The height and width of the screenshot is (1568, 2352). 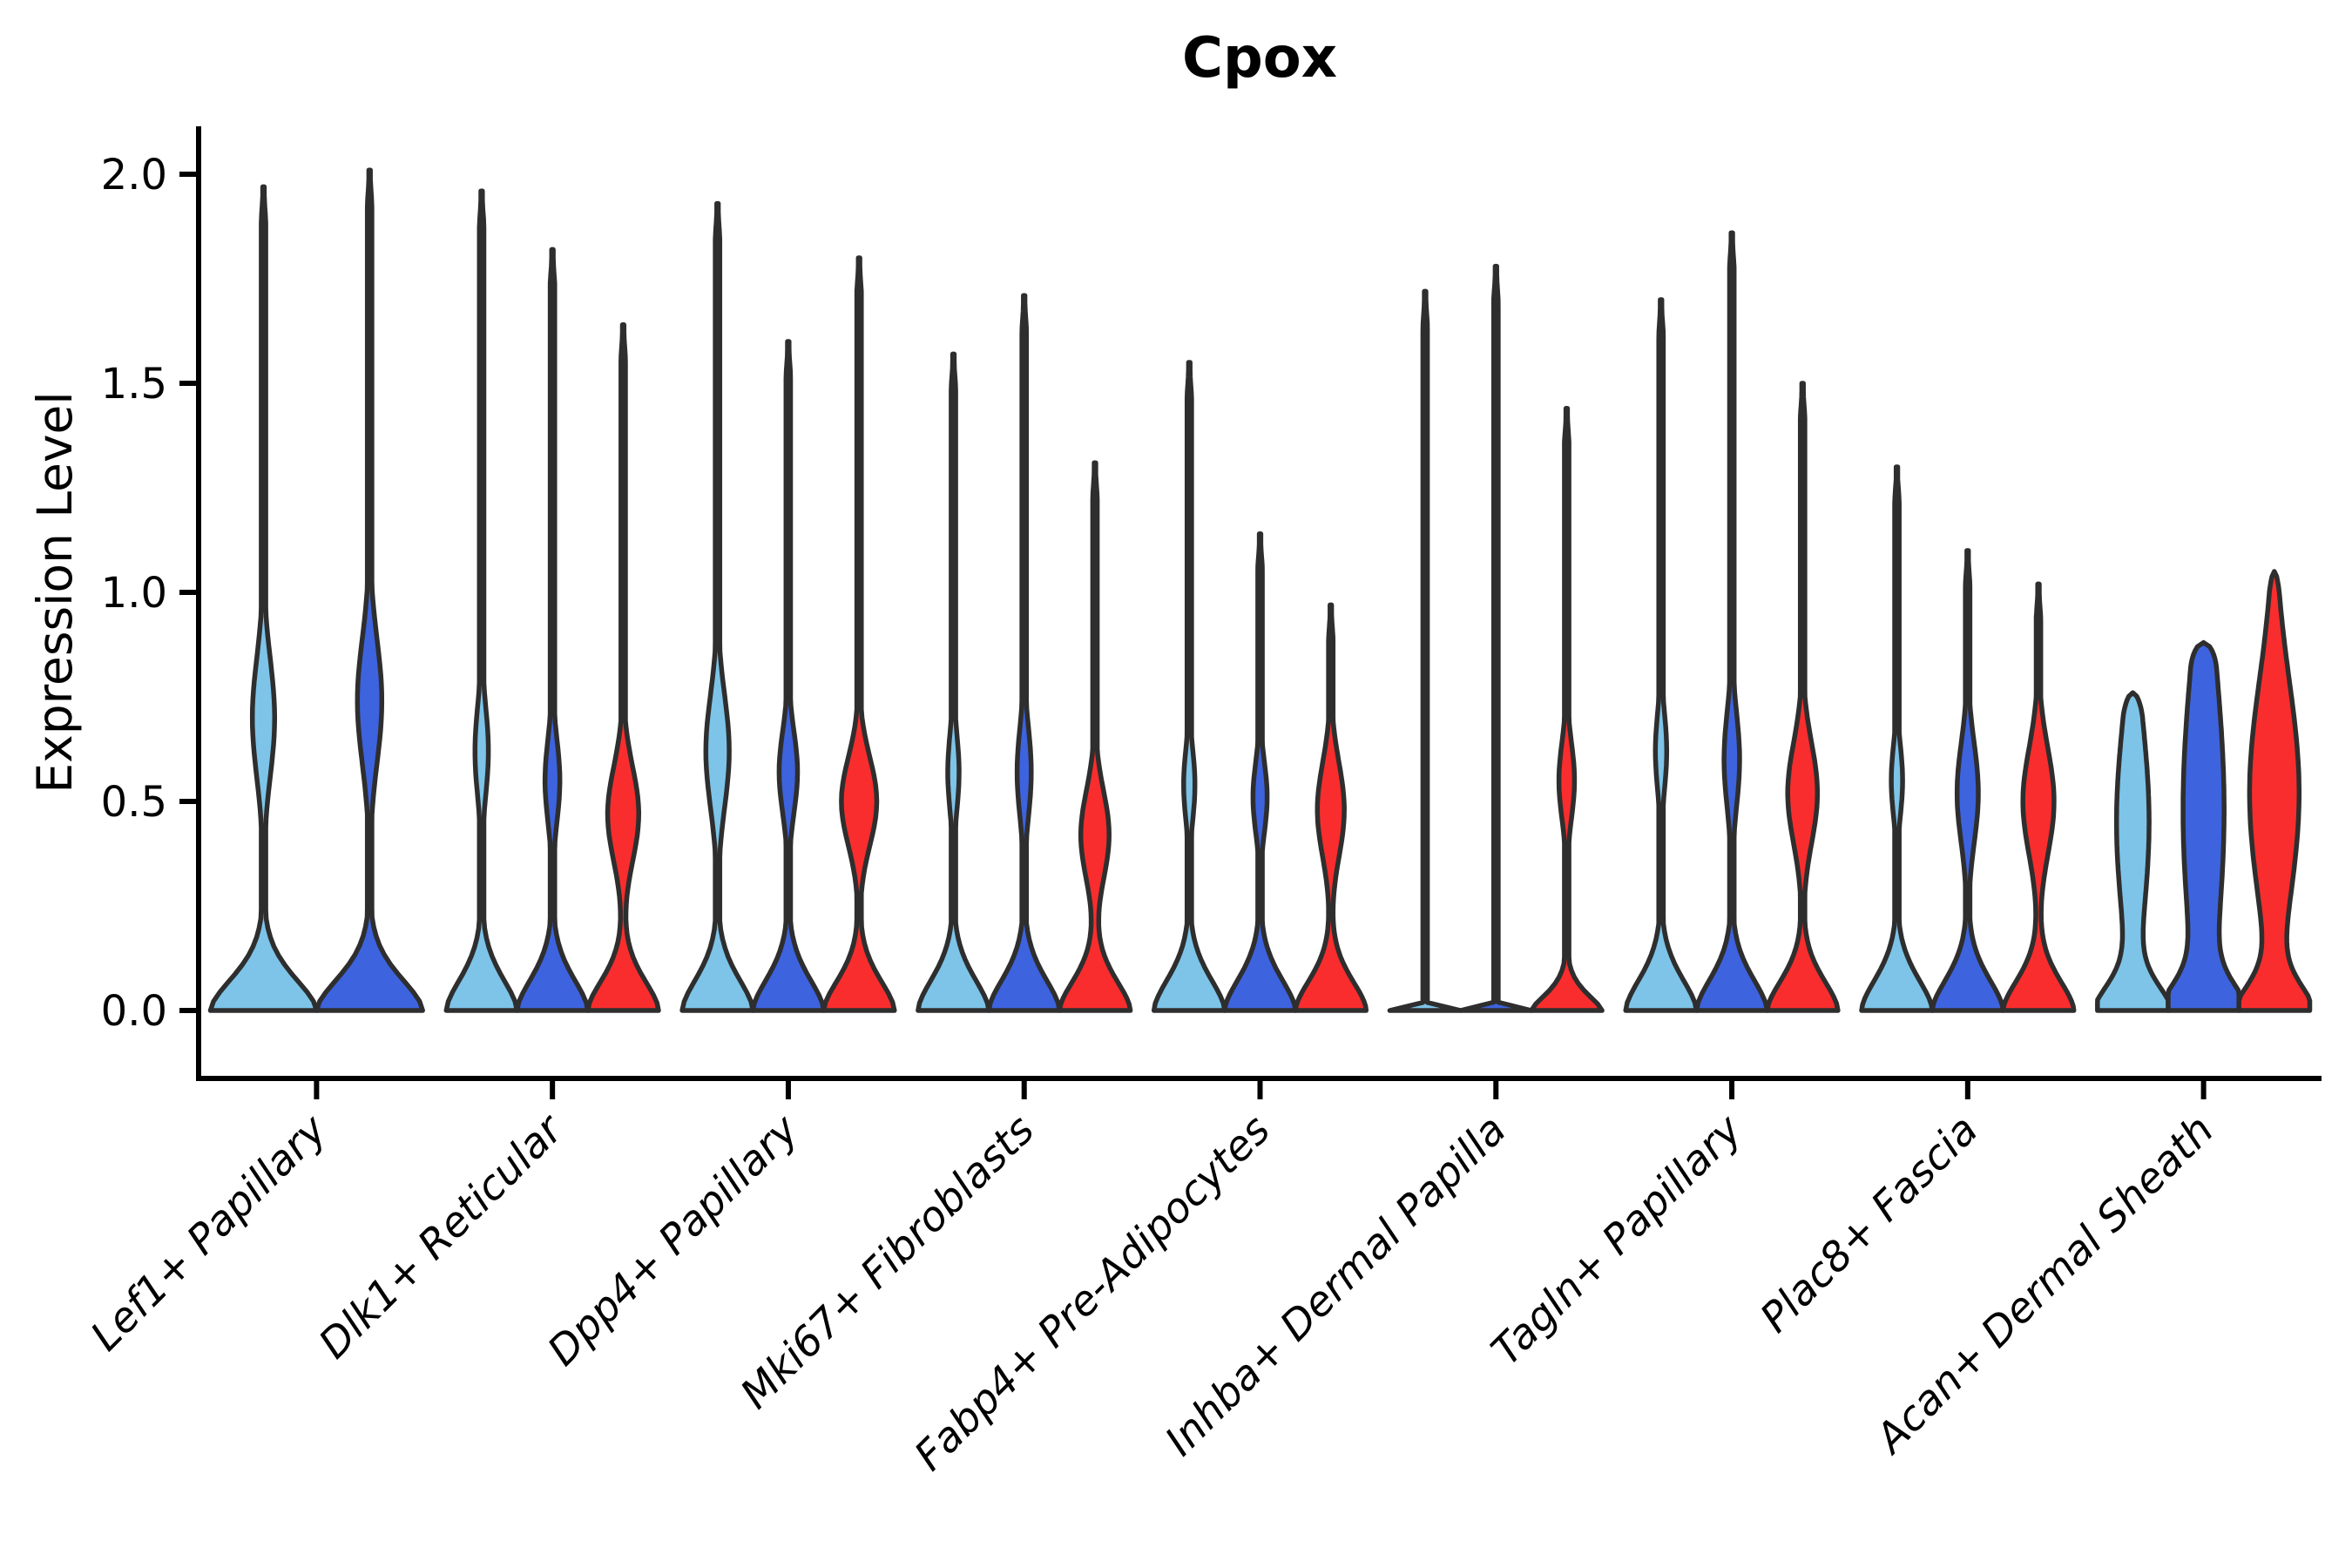 What do you see at coordinates (2203, 826) in the screenshot?
I see `violin-acan-dermal-sheath-dark_blue` at bounding box center [2203, 826].